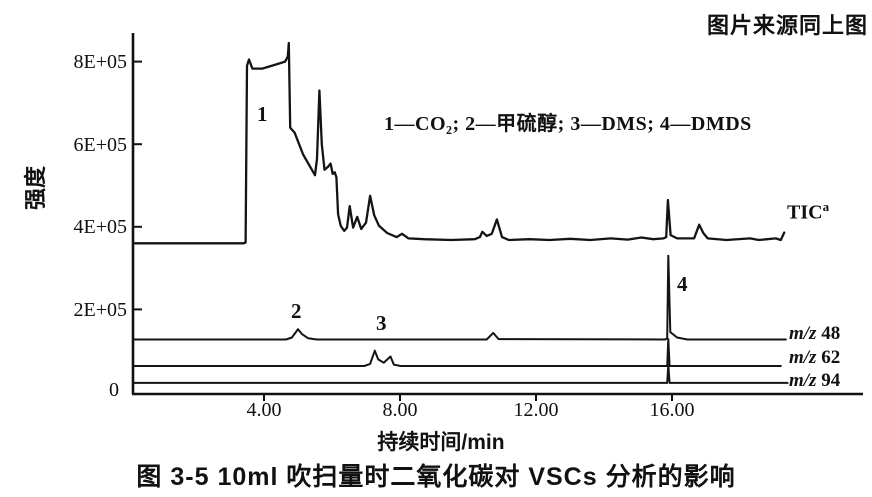  Describe the element at coordinates (35, 188) in the screenshot. I see `y-axis-title: 强度` at that location.